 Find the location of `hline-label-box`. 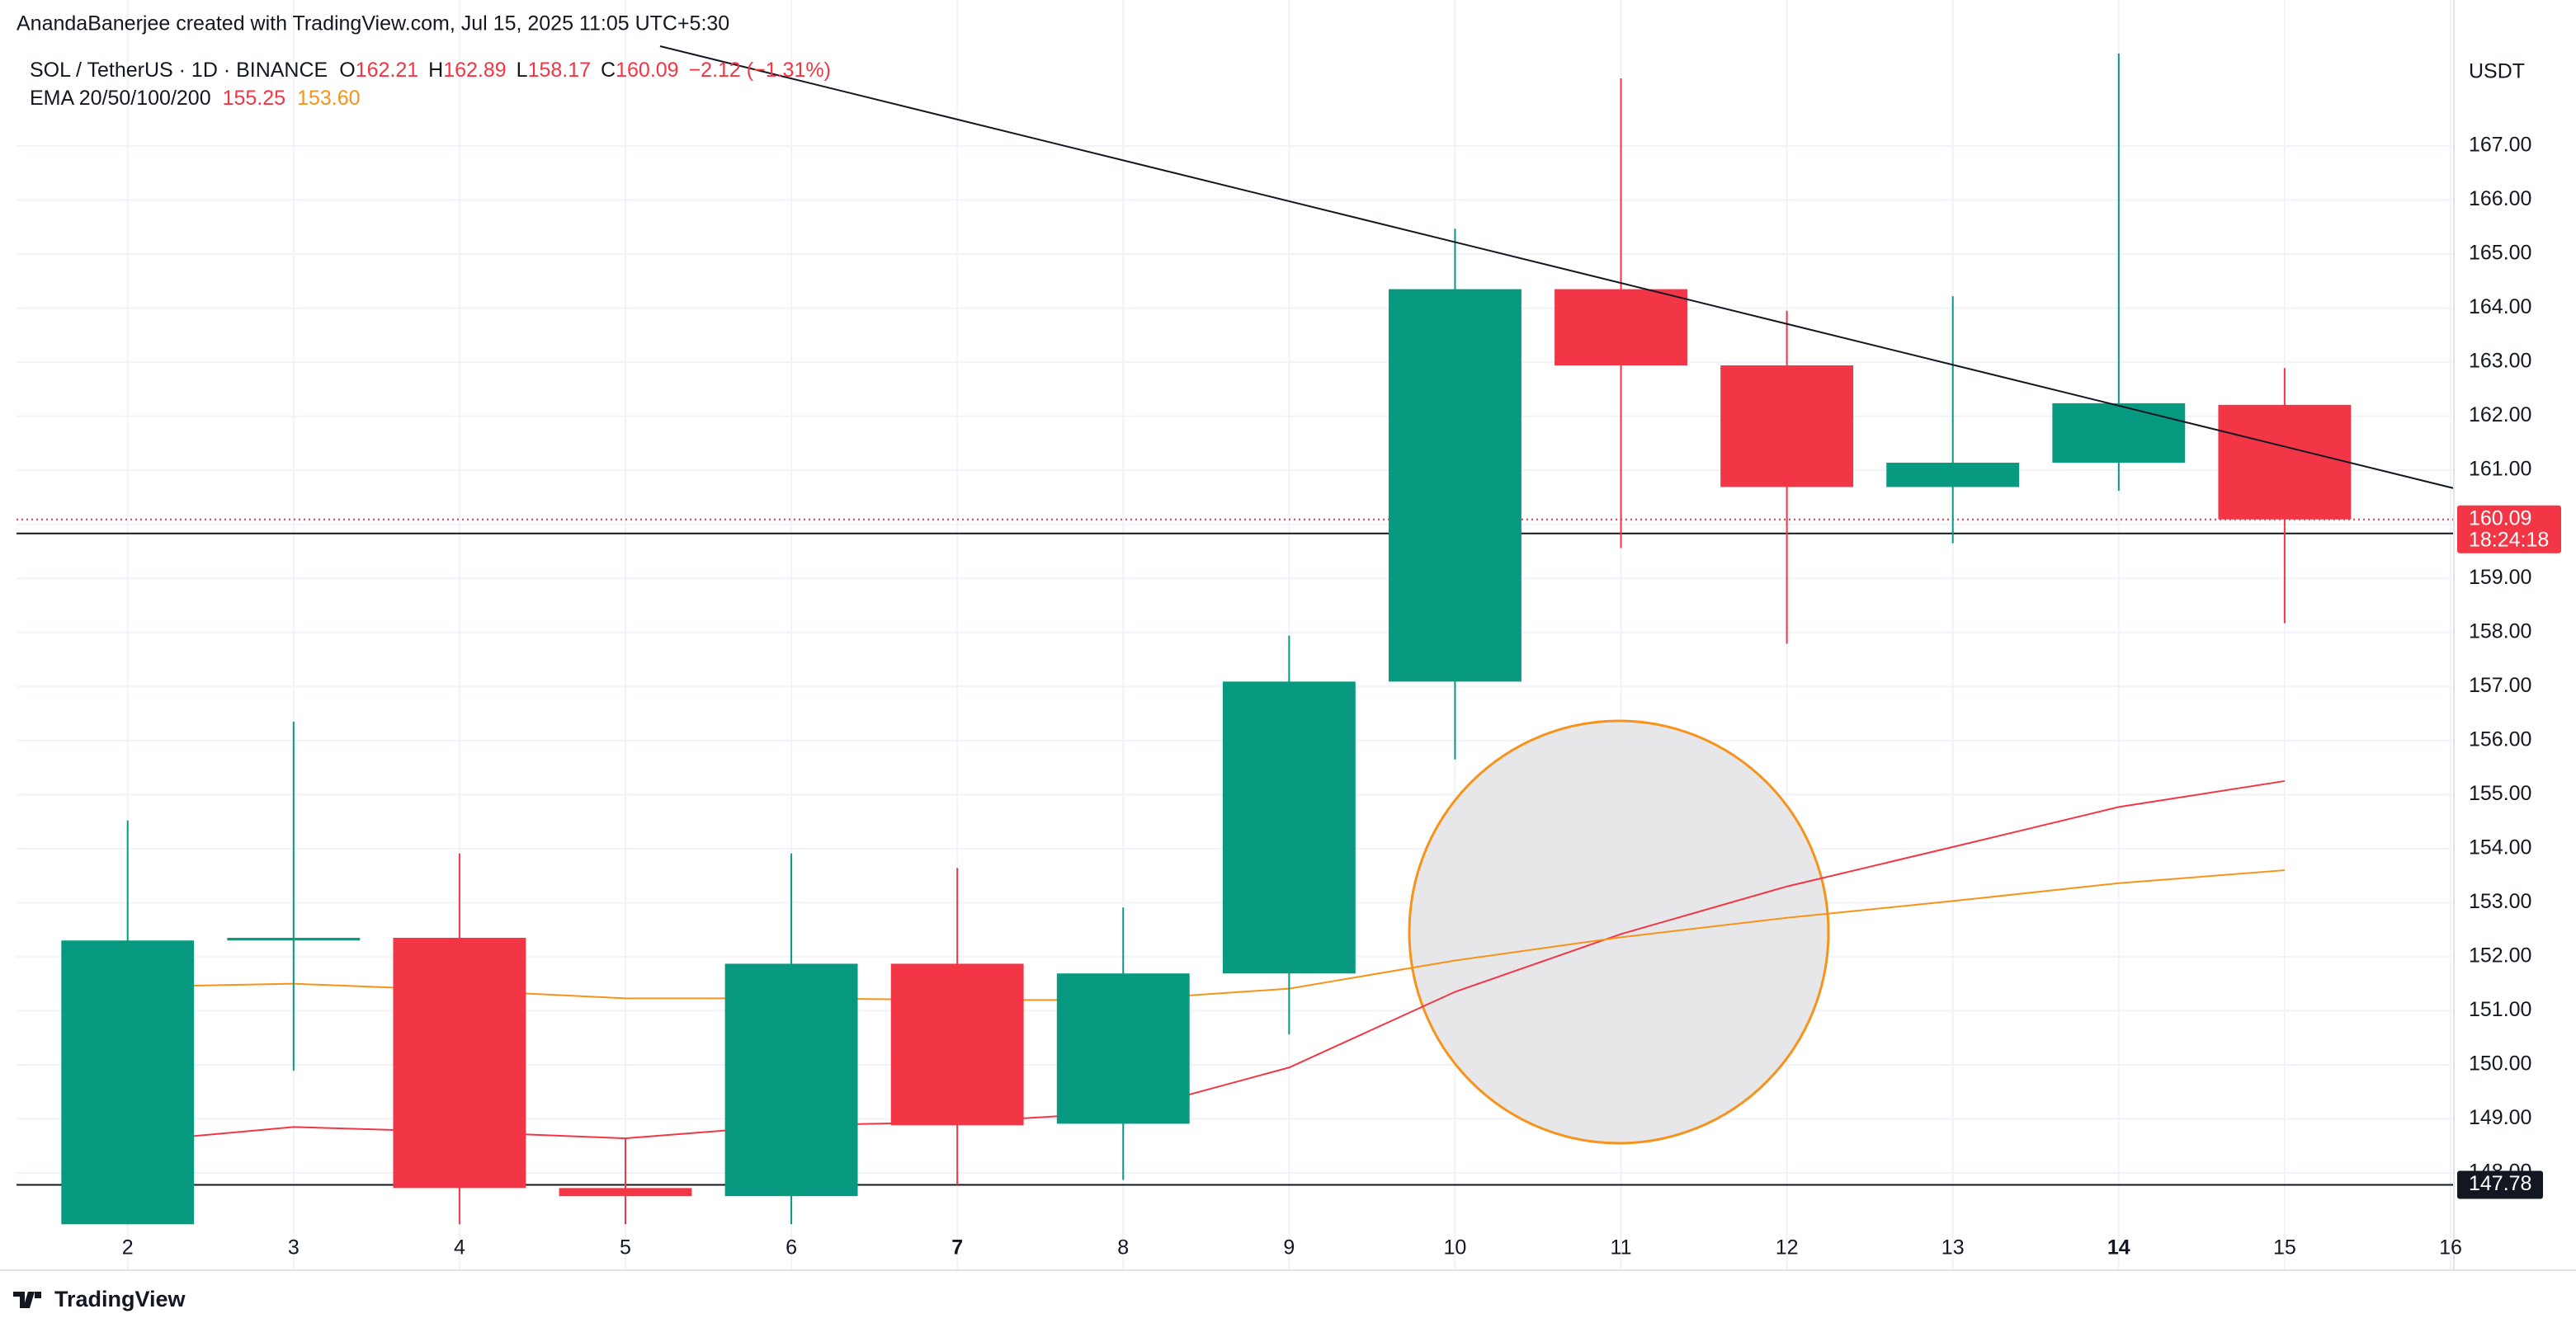

hline-label-box is located at coordinates (2500, 1184).